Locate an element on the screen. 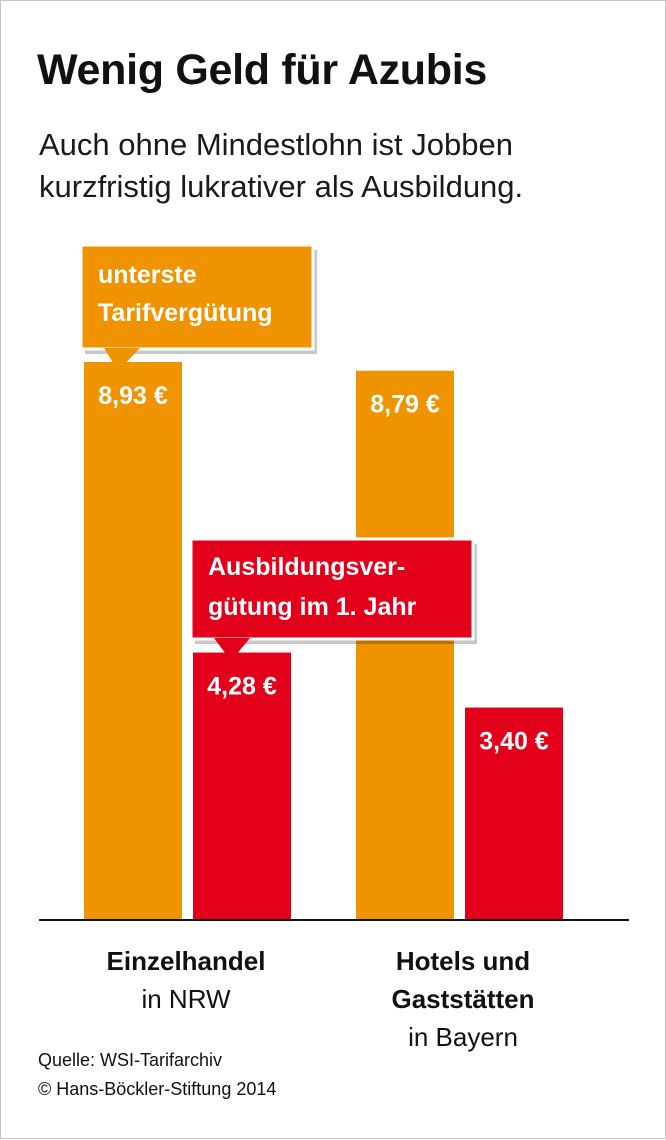 This screenshot has height=1140, width=666. copyright-note: © Hans-Böckler-Stiftung 2014 is located at coordinates (157, 1089).